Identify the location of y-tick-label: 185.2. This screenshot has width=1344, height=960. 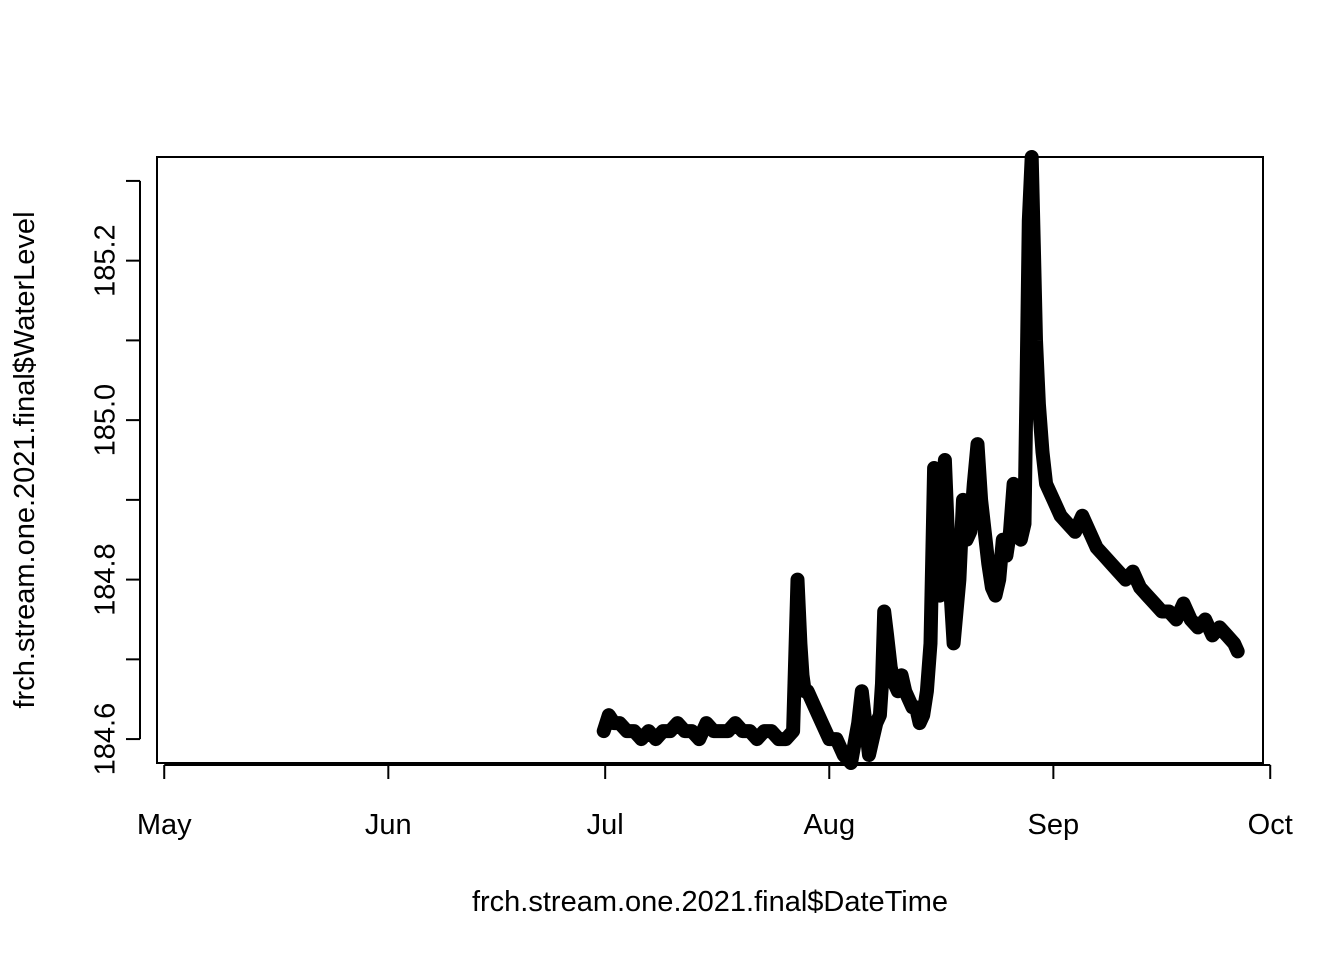
(106, 260).